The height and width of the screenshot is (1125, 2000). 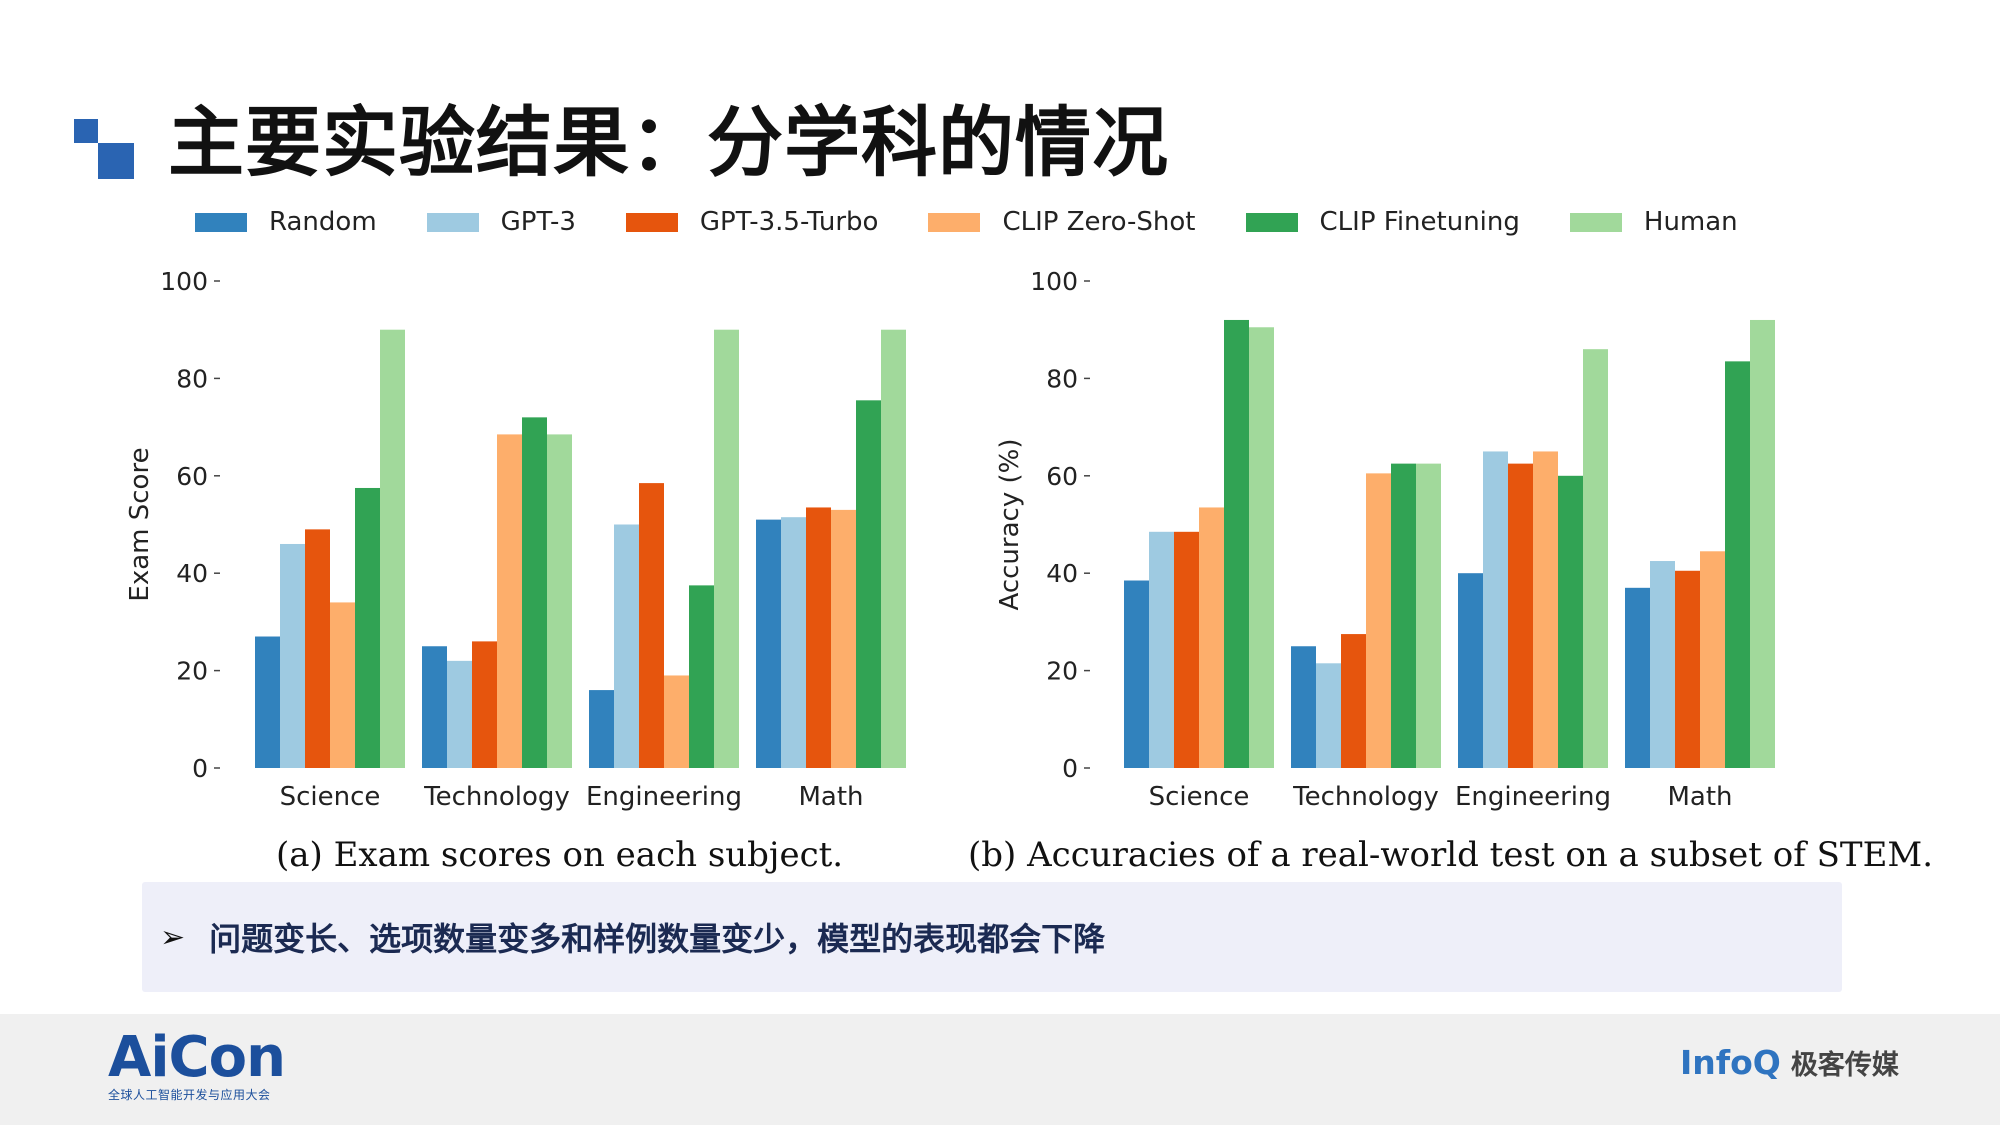 I want to click on legend-item-0: Random, so click(x=286, y=222).